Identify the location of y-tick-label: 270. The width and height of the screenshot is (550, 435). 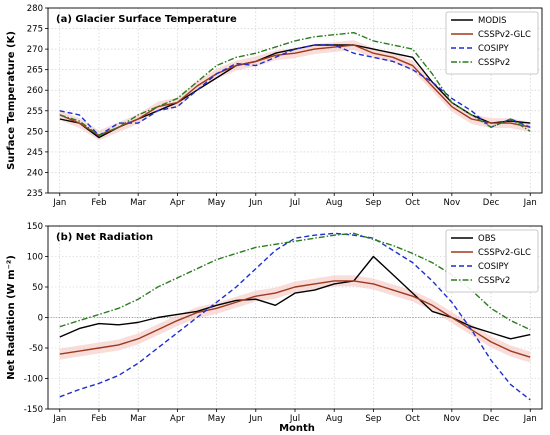
(35, 50).